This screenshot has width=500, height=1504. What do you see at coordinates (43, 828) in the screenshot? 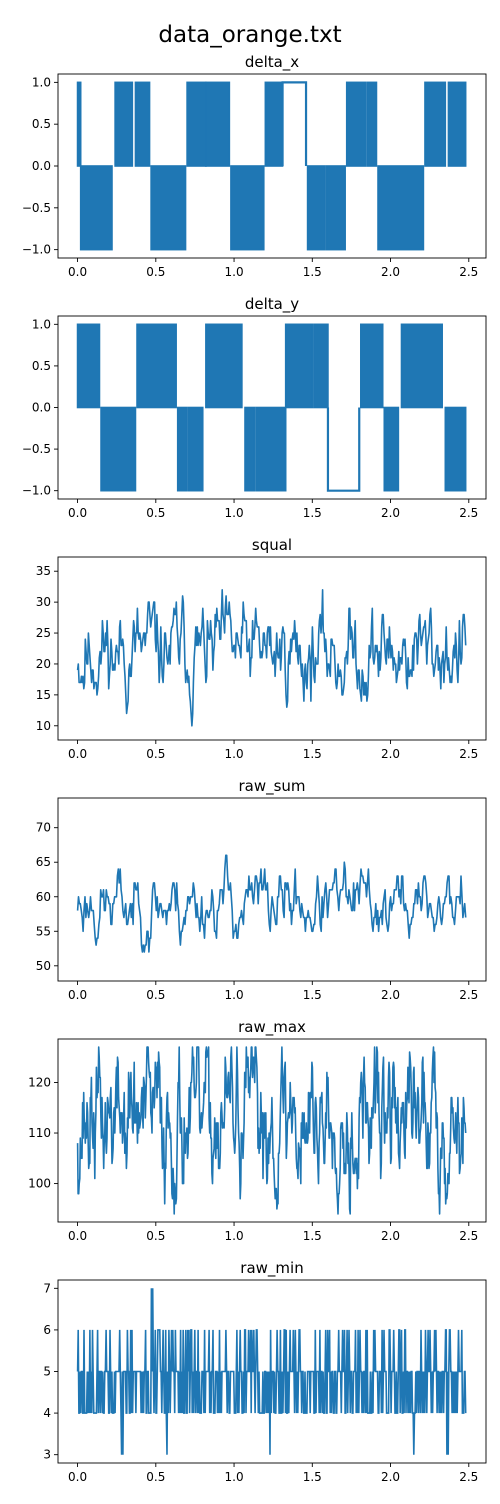
I see `y-tick-label: 70` at bounding box center [43, 828].